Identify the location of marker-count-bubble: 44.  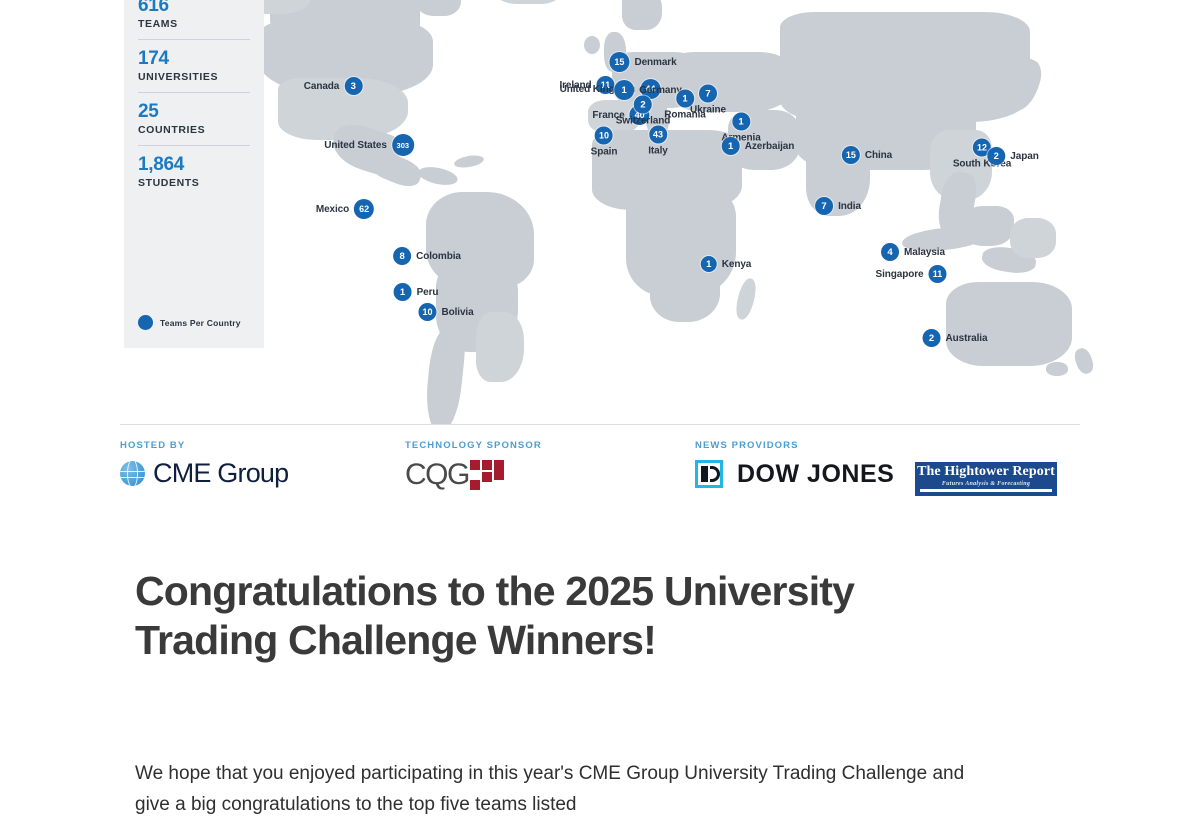
(650, 89).